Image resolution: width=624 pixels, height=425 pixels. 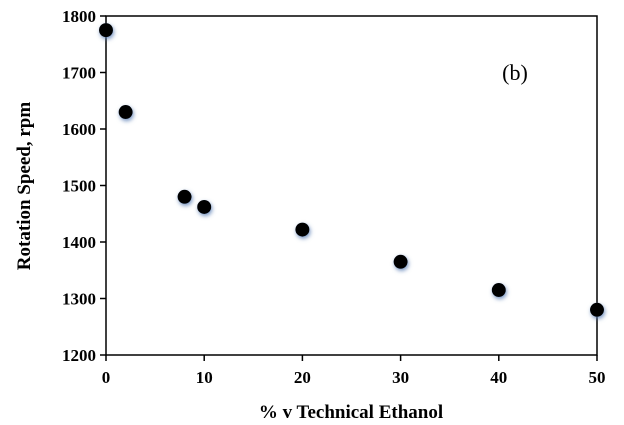 I want to click on y-tick-label: 1300, so click(x=79, y=299).